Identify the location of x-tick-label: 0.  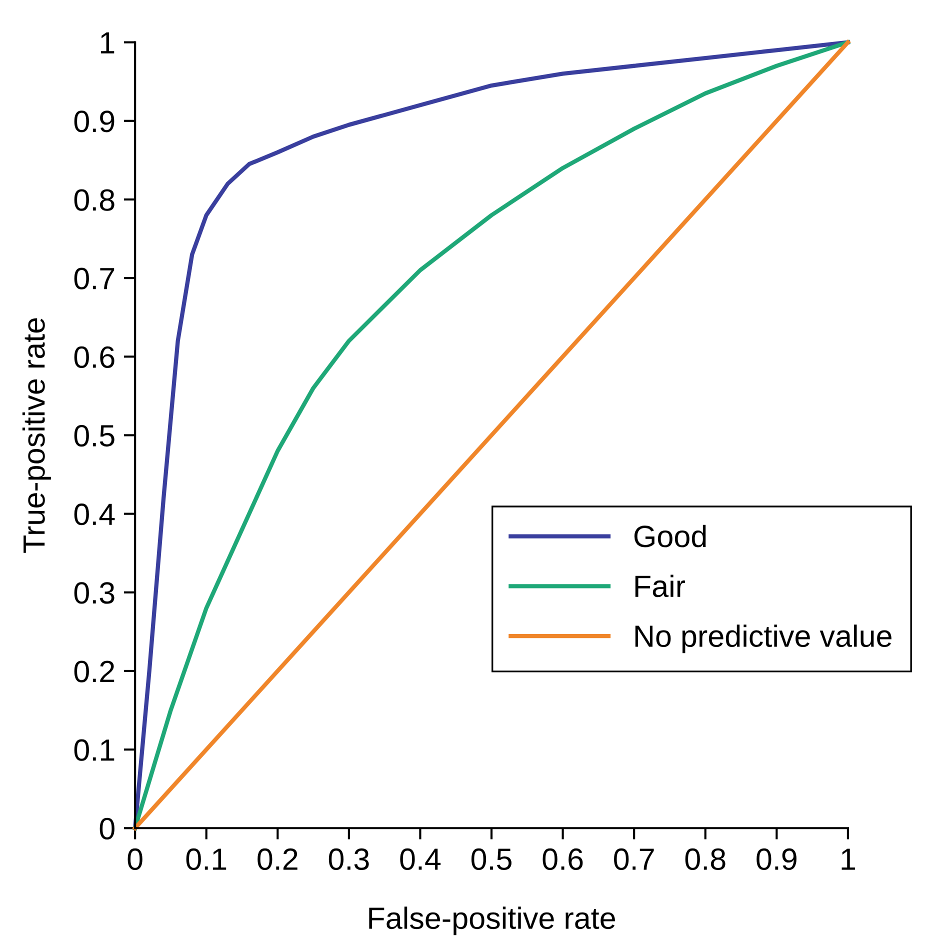
(135, 859).